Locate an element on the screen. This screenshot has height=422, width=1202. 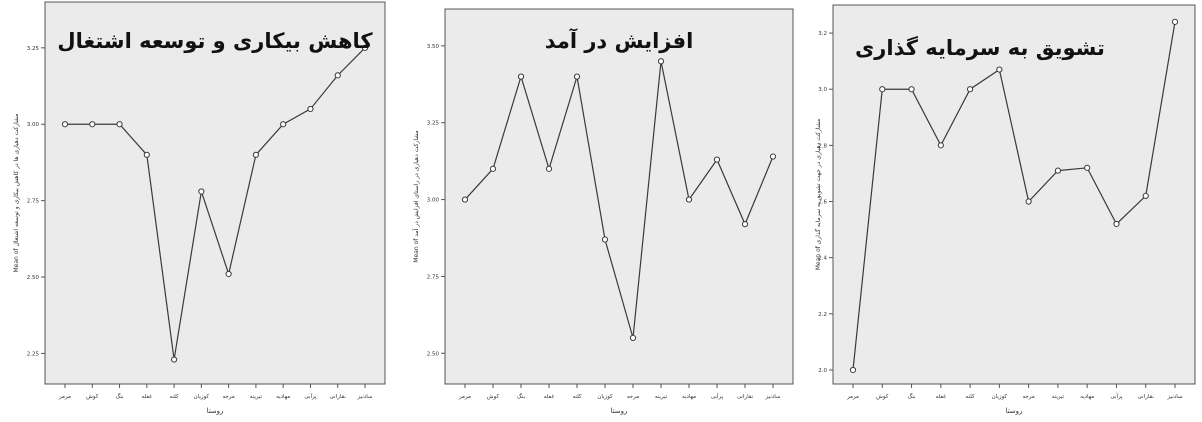
y-tick-label: 3.50 is located at coordinates (433, 47).